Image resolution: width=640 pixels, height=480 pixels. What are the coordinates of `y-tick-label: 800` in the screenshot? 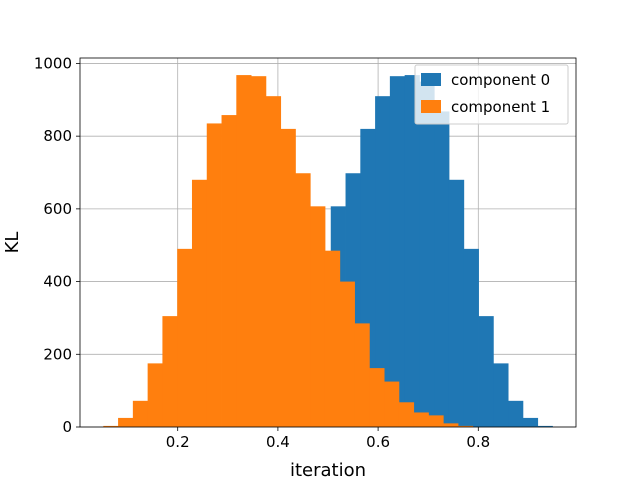 It's located at (57, 136).